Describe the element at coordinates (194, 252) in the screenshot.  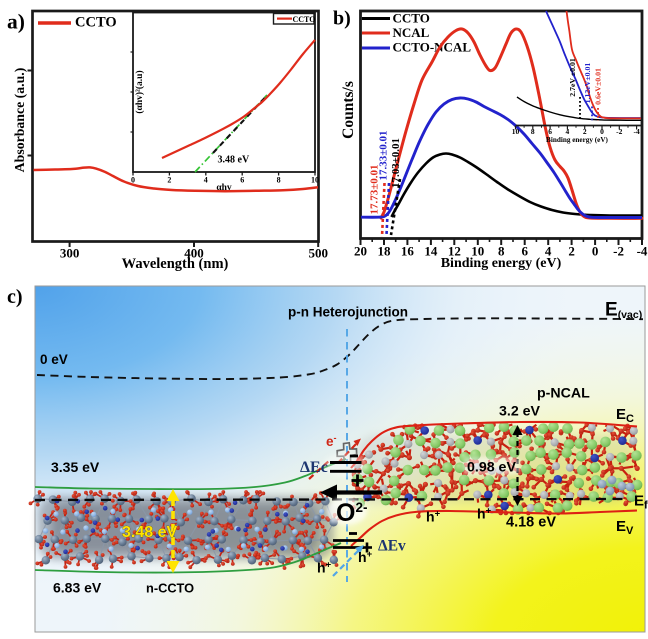
I see `svg-text: 400` at that location.